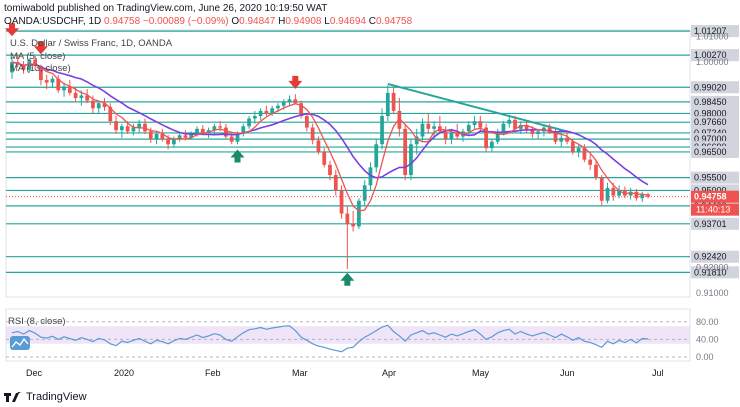  Describe the element at coordinates (658, 373) in the screenshot. I see `x-axis-label: Jul` at that location.